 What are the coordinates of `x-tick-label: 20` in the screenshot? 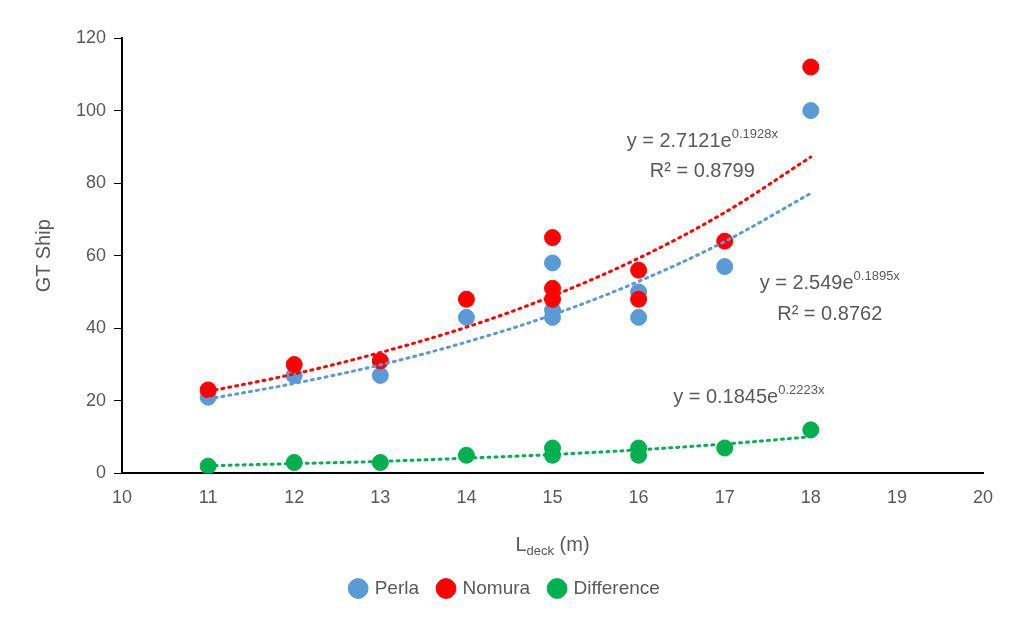 It's located at (983, 497).